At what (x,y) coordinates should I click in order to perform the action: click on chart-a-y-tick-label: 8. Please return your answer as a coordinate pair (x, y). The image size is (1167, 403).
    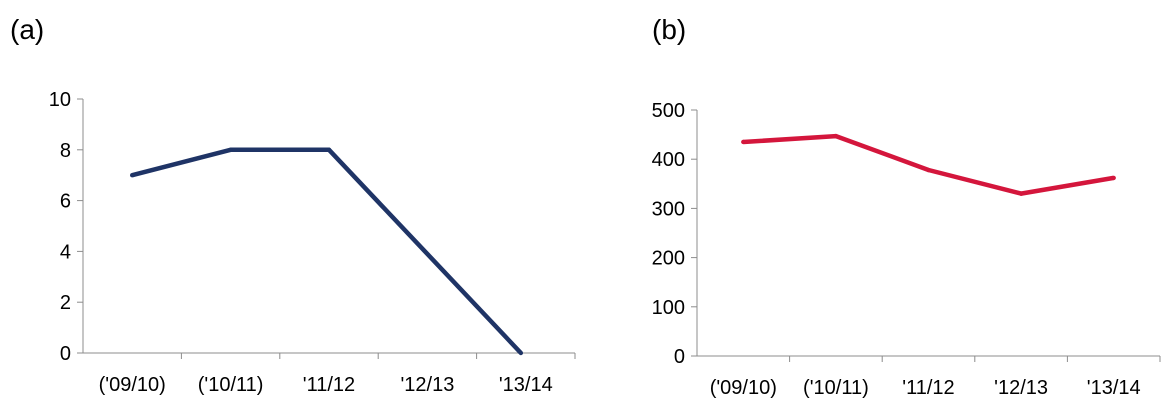
    Looking at the image, I should click on (65, 151).